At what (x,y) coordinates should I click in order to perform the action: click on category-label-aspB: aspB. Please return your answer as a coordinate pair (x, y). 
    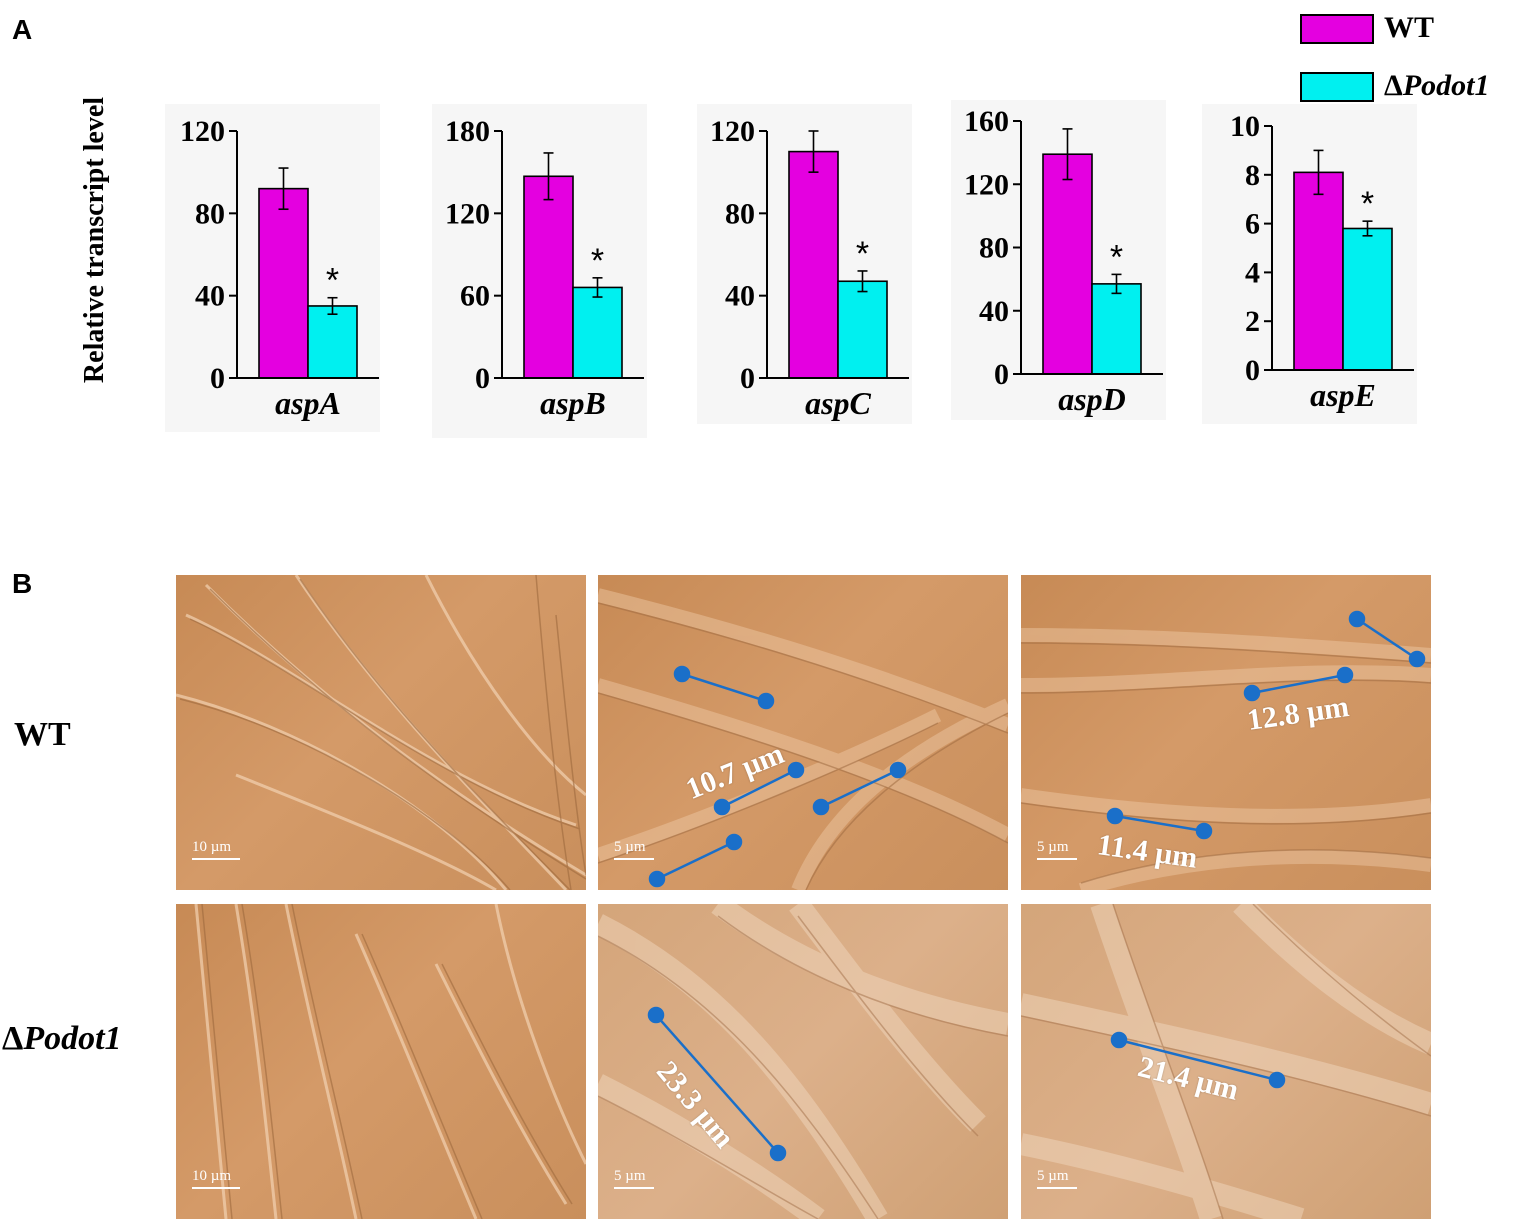
    Looking at the image, I should click on (573, 403).